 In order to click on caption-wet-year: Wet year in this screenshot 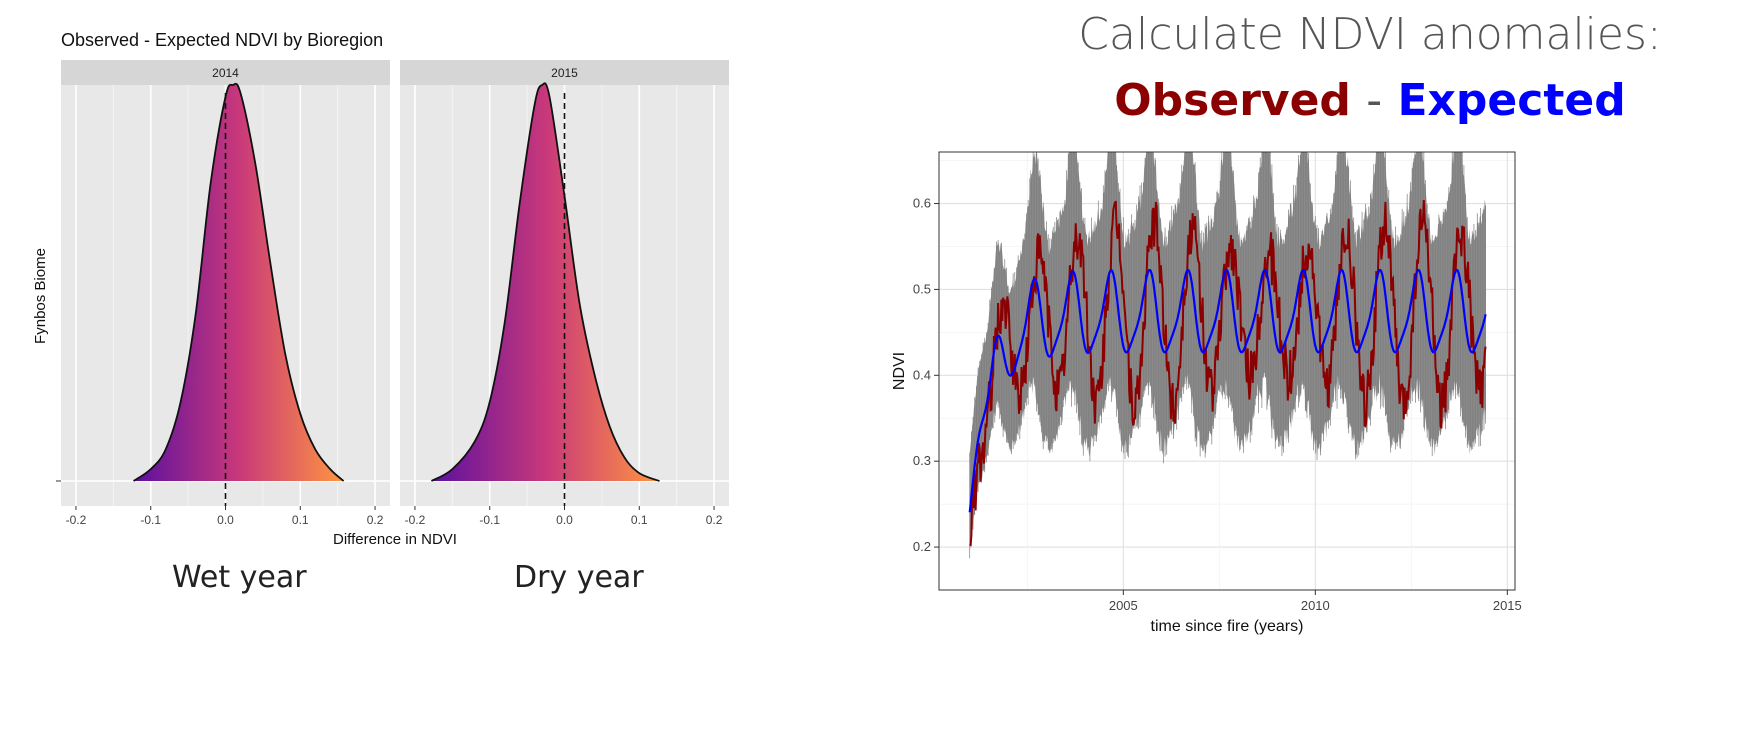, I will do `click(239, 577)`.